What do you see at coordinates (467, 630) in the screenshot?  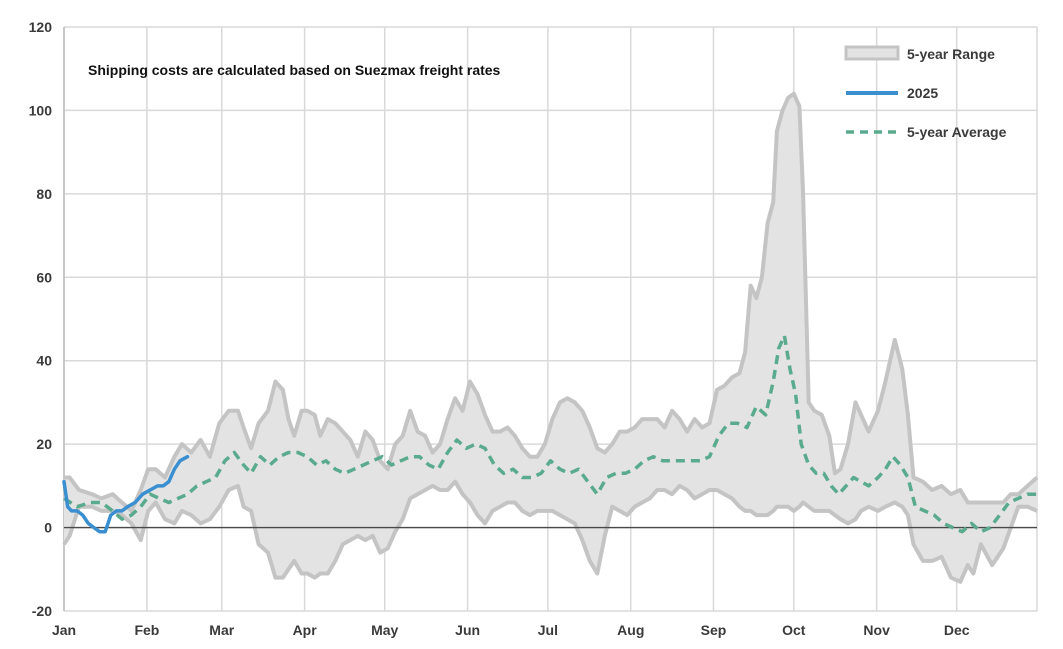 I see `x-tick-label: Jun` at bounding box center [467, 630].